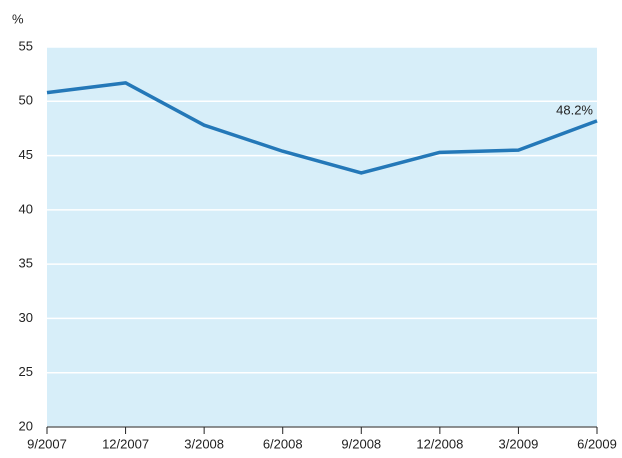 The width and height of the screenshot is (622, 458). I want to click on y-tick-label: 20, so click(26, 425).